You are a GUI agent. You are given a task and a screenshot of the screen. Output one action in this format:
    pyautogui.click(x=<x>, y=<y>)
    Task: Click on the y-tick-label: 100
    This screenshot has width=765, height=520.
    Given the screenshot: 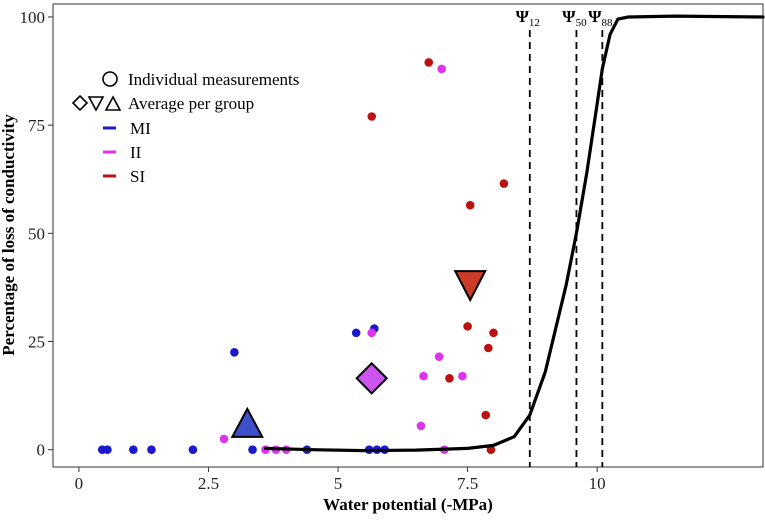 What is the action you would take?
    pyautogui.click(x=33, y=17)
    